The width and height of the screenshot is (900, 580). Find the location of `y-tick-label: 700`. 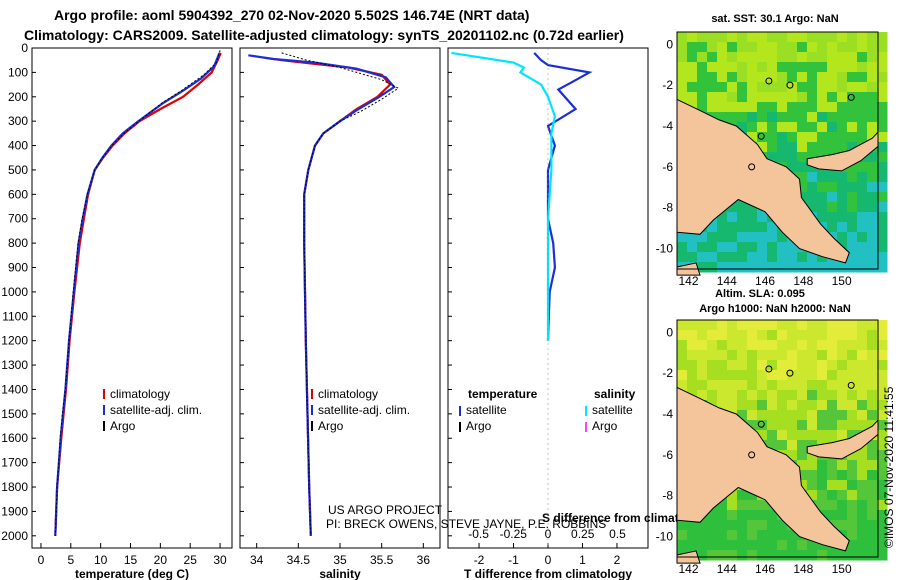

y-tick-label: 700 is located at coordinates (18, 219).